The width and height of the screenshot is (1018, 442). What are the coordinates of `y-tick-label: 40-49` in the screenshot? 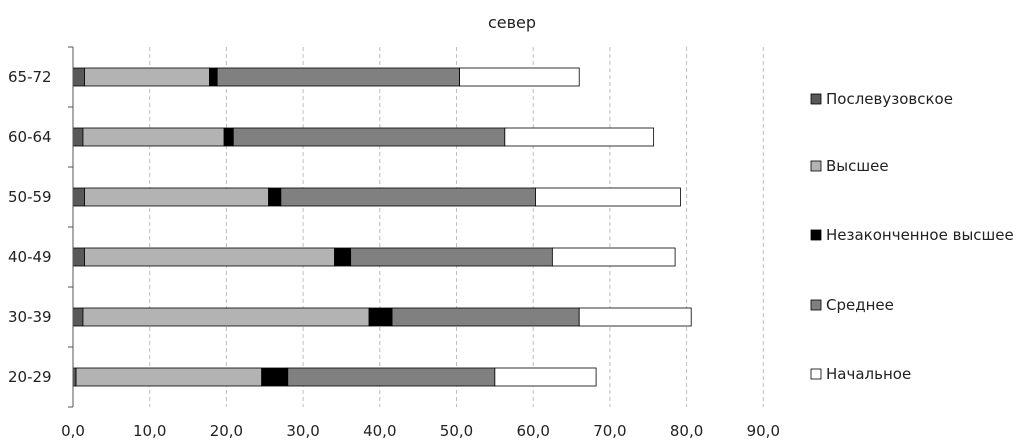 It's located at (30, 257).